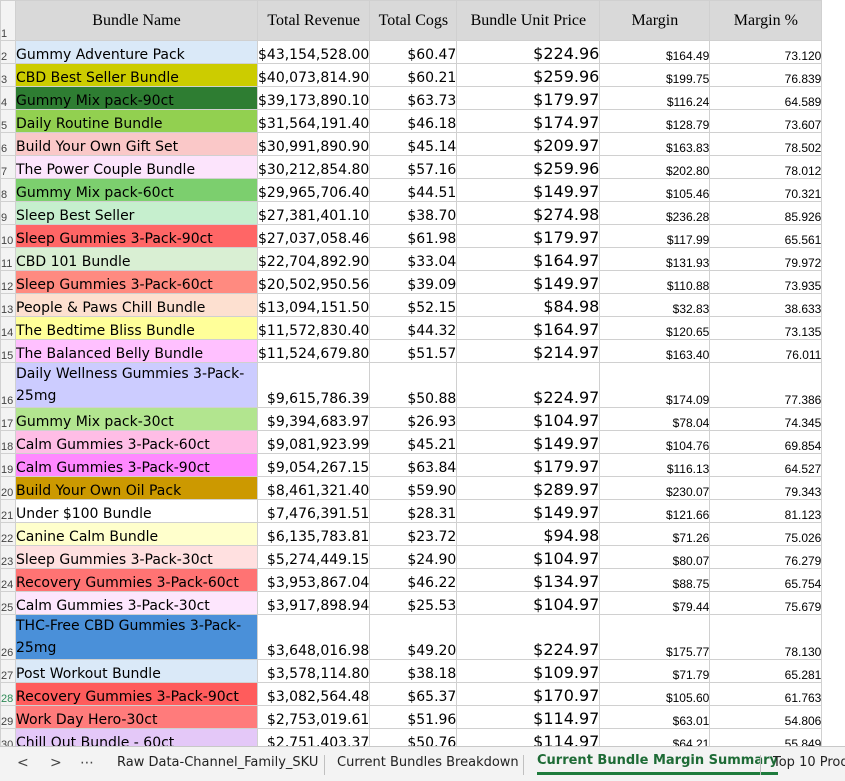  What do you see at coordinates (655, 737) in the screenshot?
I see `margin-cell: $64.21` at bounding box center [655, 737].